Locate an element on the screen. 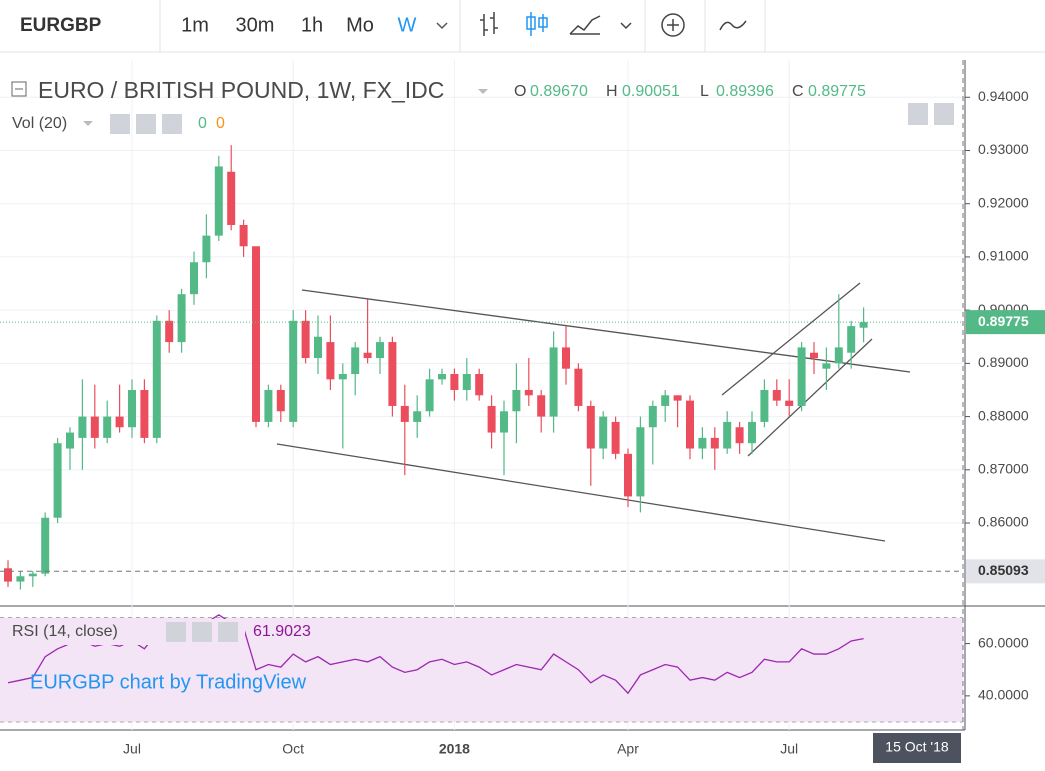  ohlc-value: 0.90051 is located at coordinates (651, 91).